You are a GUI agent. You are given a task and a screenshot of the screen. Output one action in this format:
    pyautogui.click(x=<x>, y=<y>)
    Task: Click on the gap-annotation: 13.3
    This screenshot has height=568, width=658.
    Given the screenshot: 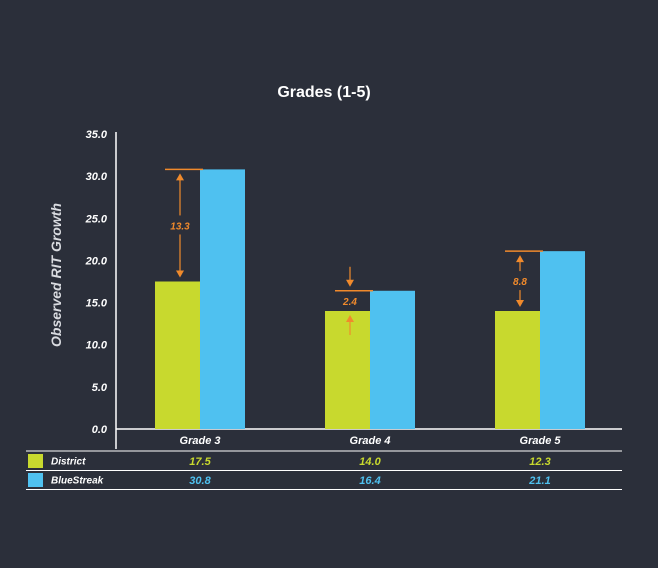 What is the action you would take?
    pyautogui.click(x=184, y=223)
    